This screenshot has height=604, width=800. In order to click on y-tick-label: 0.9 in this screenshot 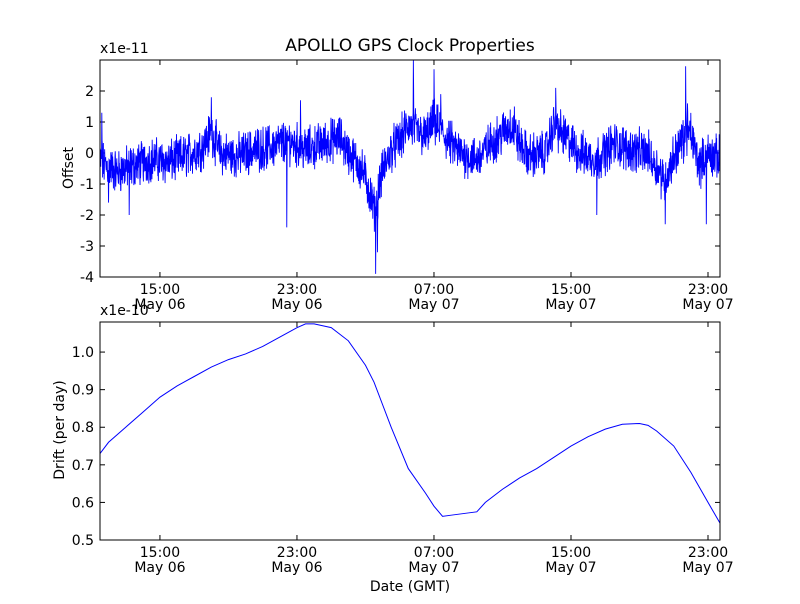, I will do `click(83, 391)`.